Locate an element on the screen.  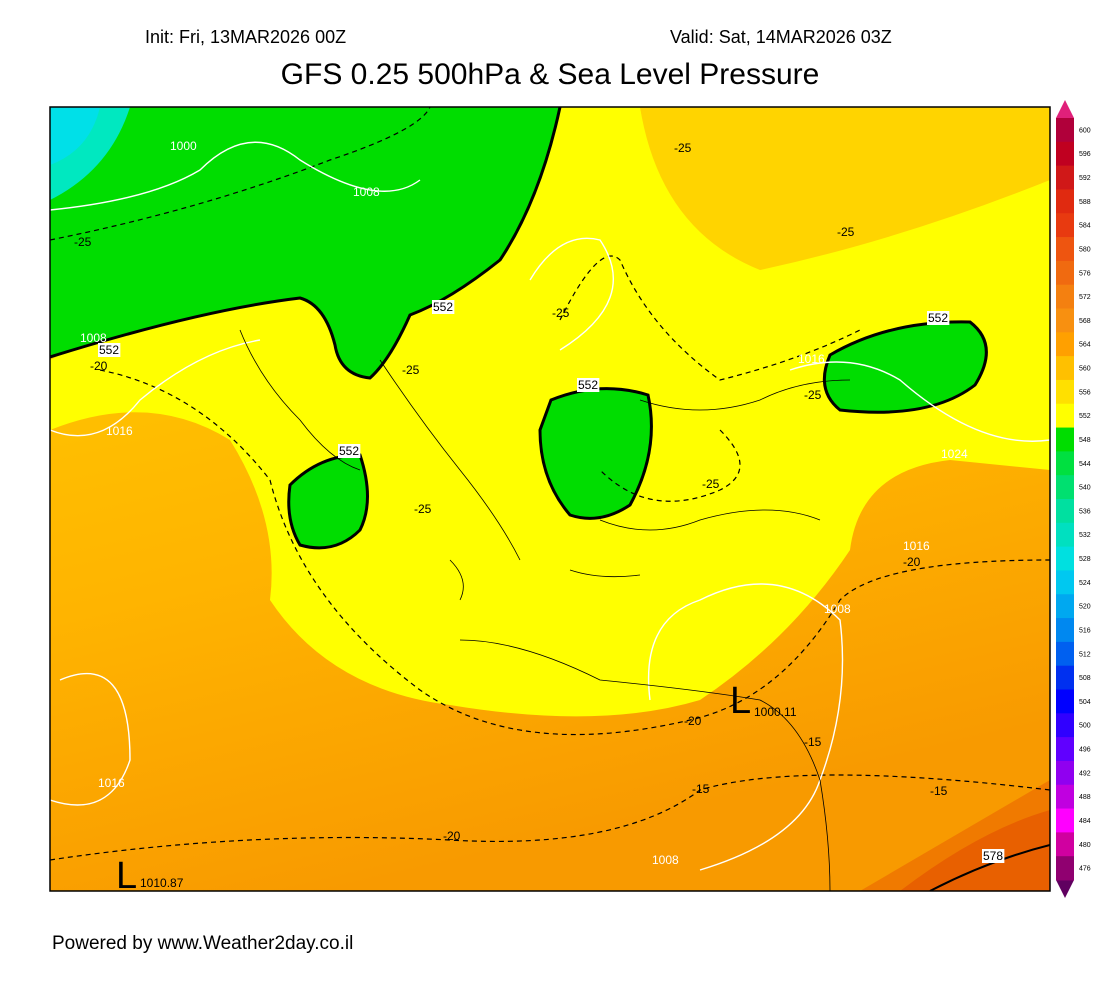
colorbar-label: 580 is located at coordinates (1085, 249).